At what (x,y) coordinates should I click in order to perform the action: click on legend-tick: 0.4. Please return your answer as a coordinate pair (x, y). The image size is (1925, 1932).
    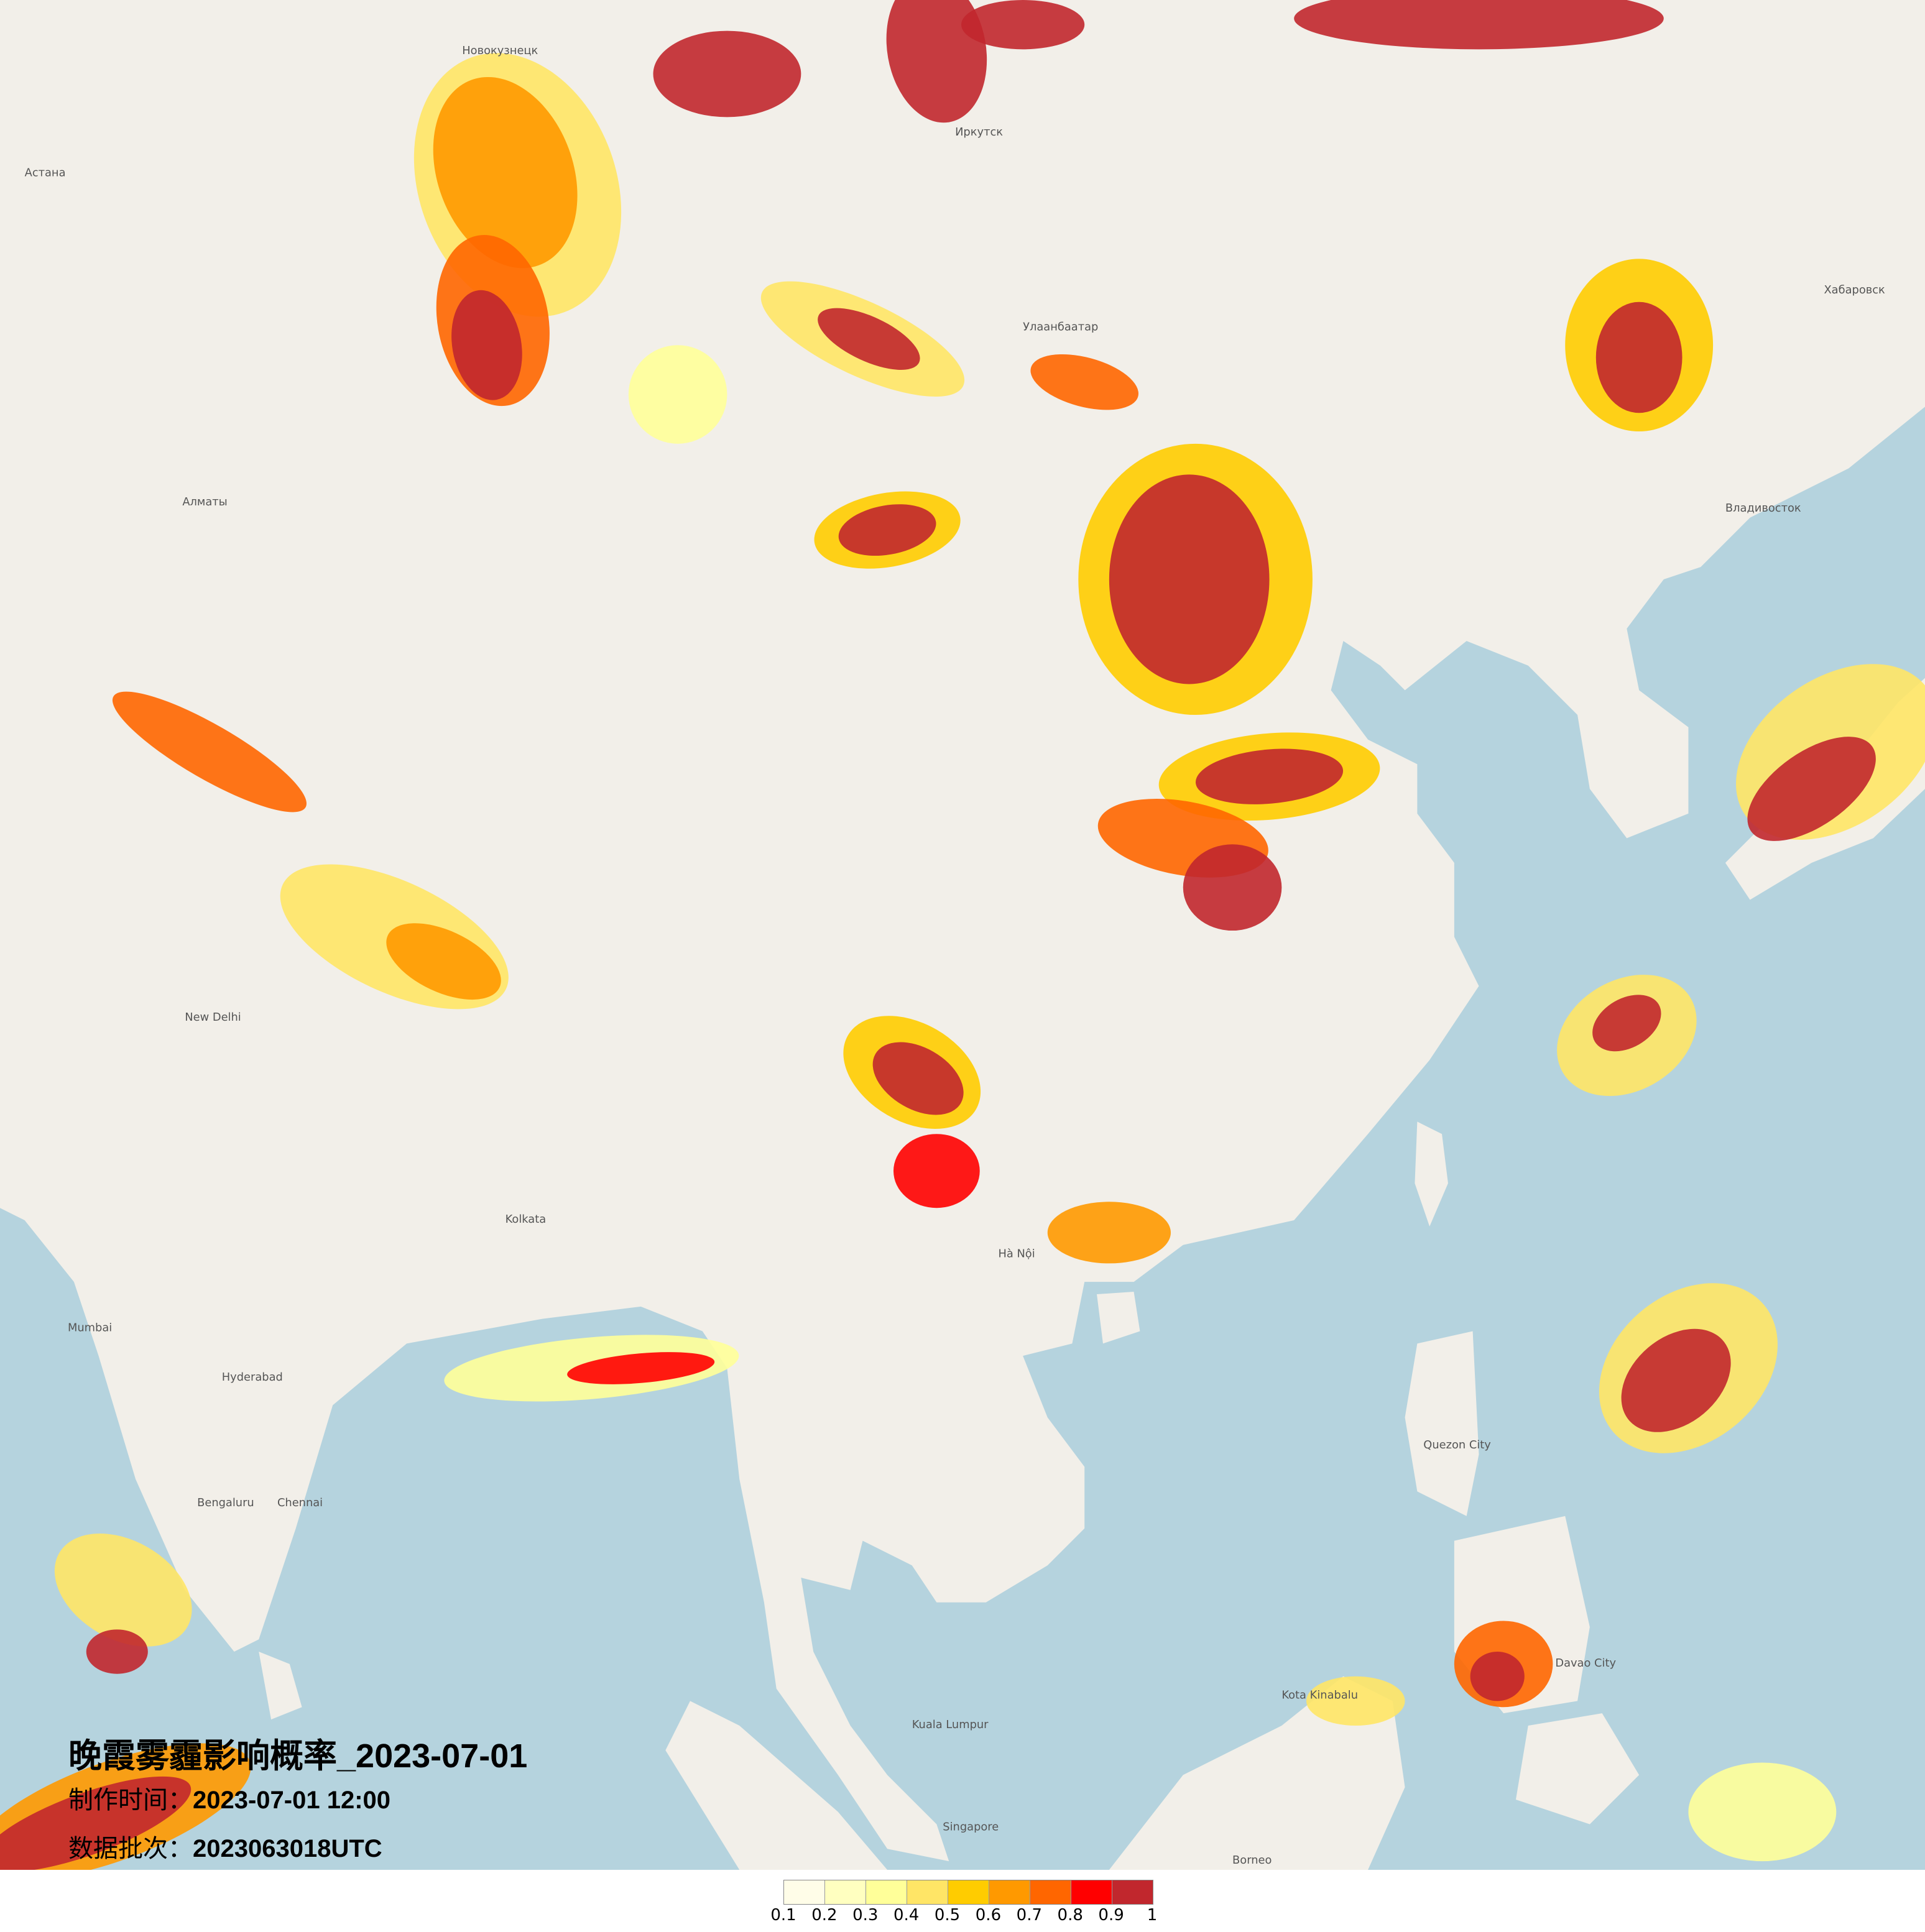
    Looking at the image, I should click on (906, 1915).